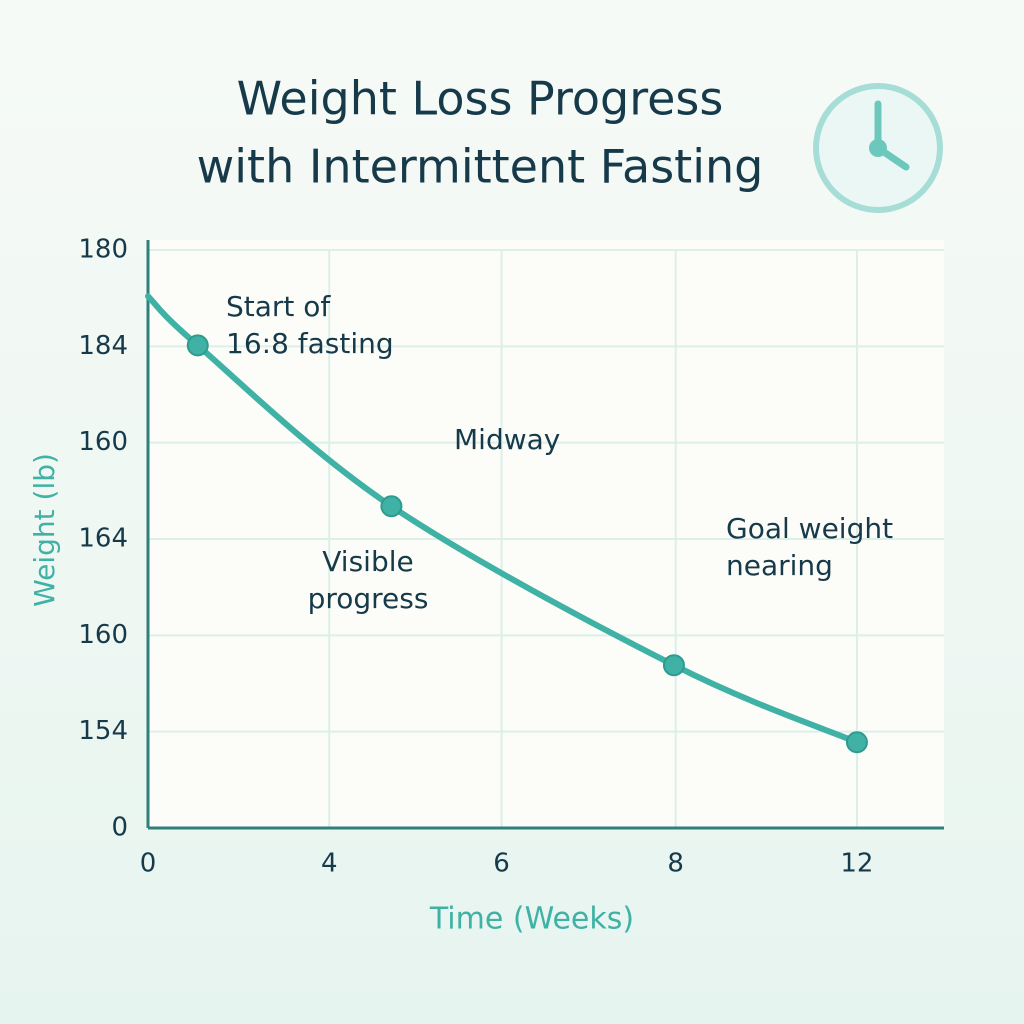  Describe the element at coordinates (507, 439) in the screenshot. I see `annotation: Midway` at that location.